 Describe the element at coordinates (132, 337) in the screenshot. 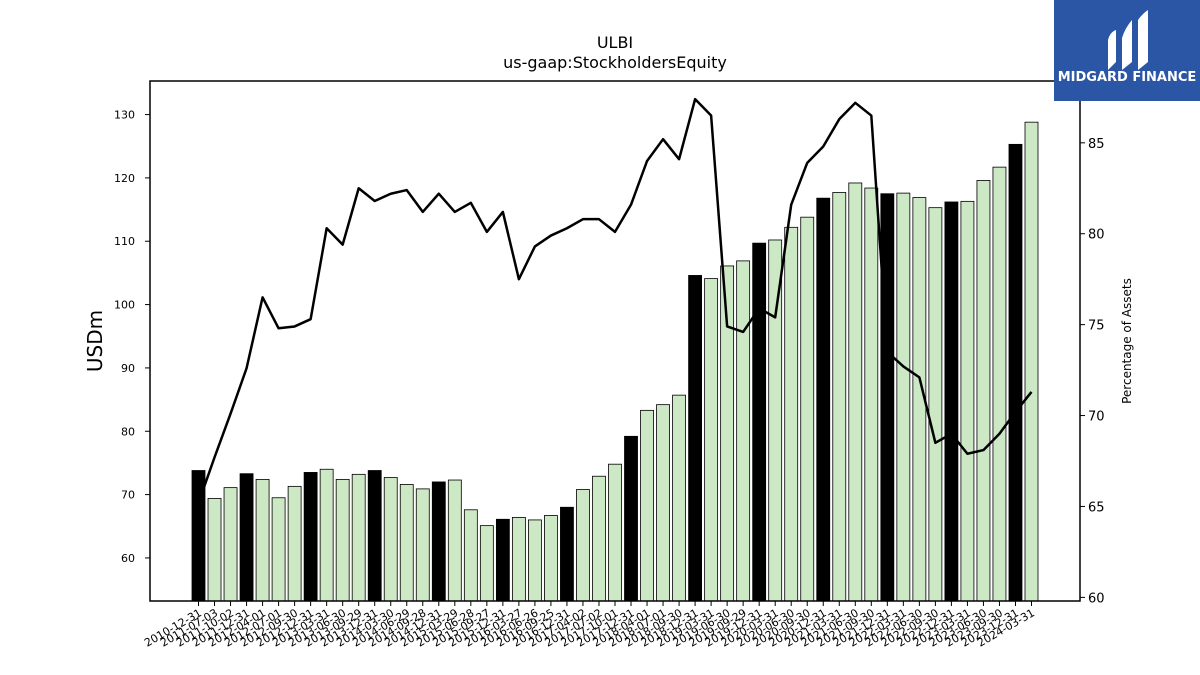

I see `y-axis-left: 60 70 80 90 100 110 120 130` at that location.